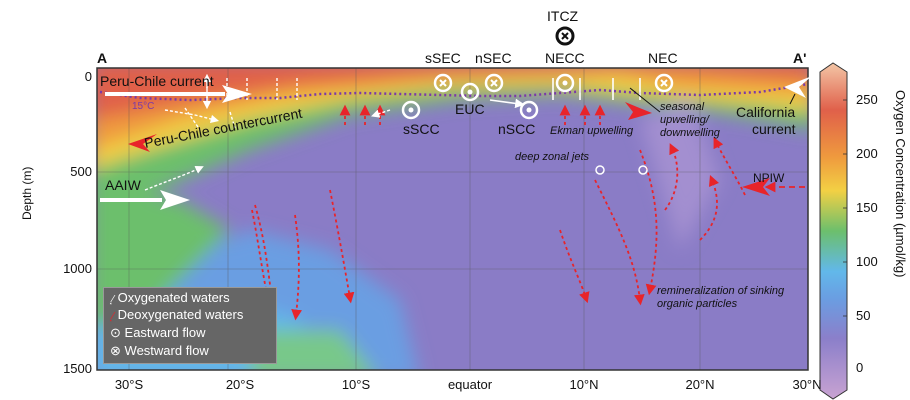 The image size is (910, 400). Describe the element at coordinates (800, 58) in the screenshot. I see `section-end-label: A'` at that location.